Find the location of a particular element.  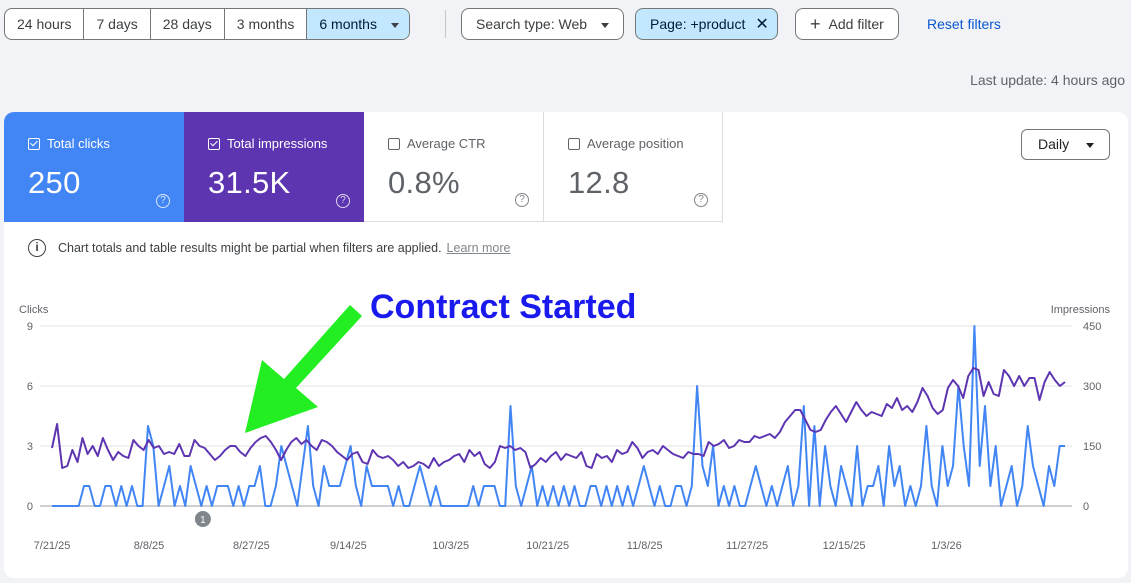

x-tick-label: 10/3/25 is located at coordinates (450, 546).